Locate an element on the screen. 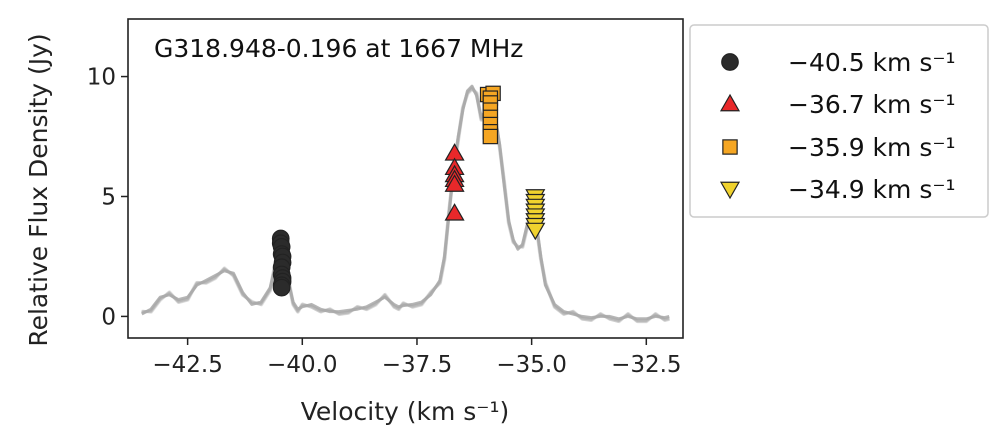 This screenshot has width=1006, height=446. y-tick-label: 5 is located at coordinates (108, 197).